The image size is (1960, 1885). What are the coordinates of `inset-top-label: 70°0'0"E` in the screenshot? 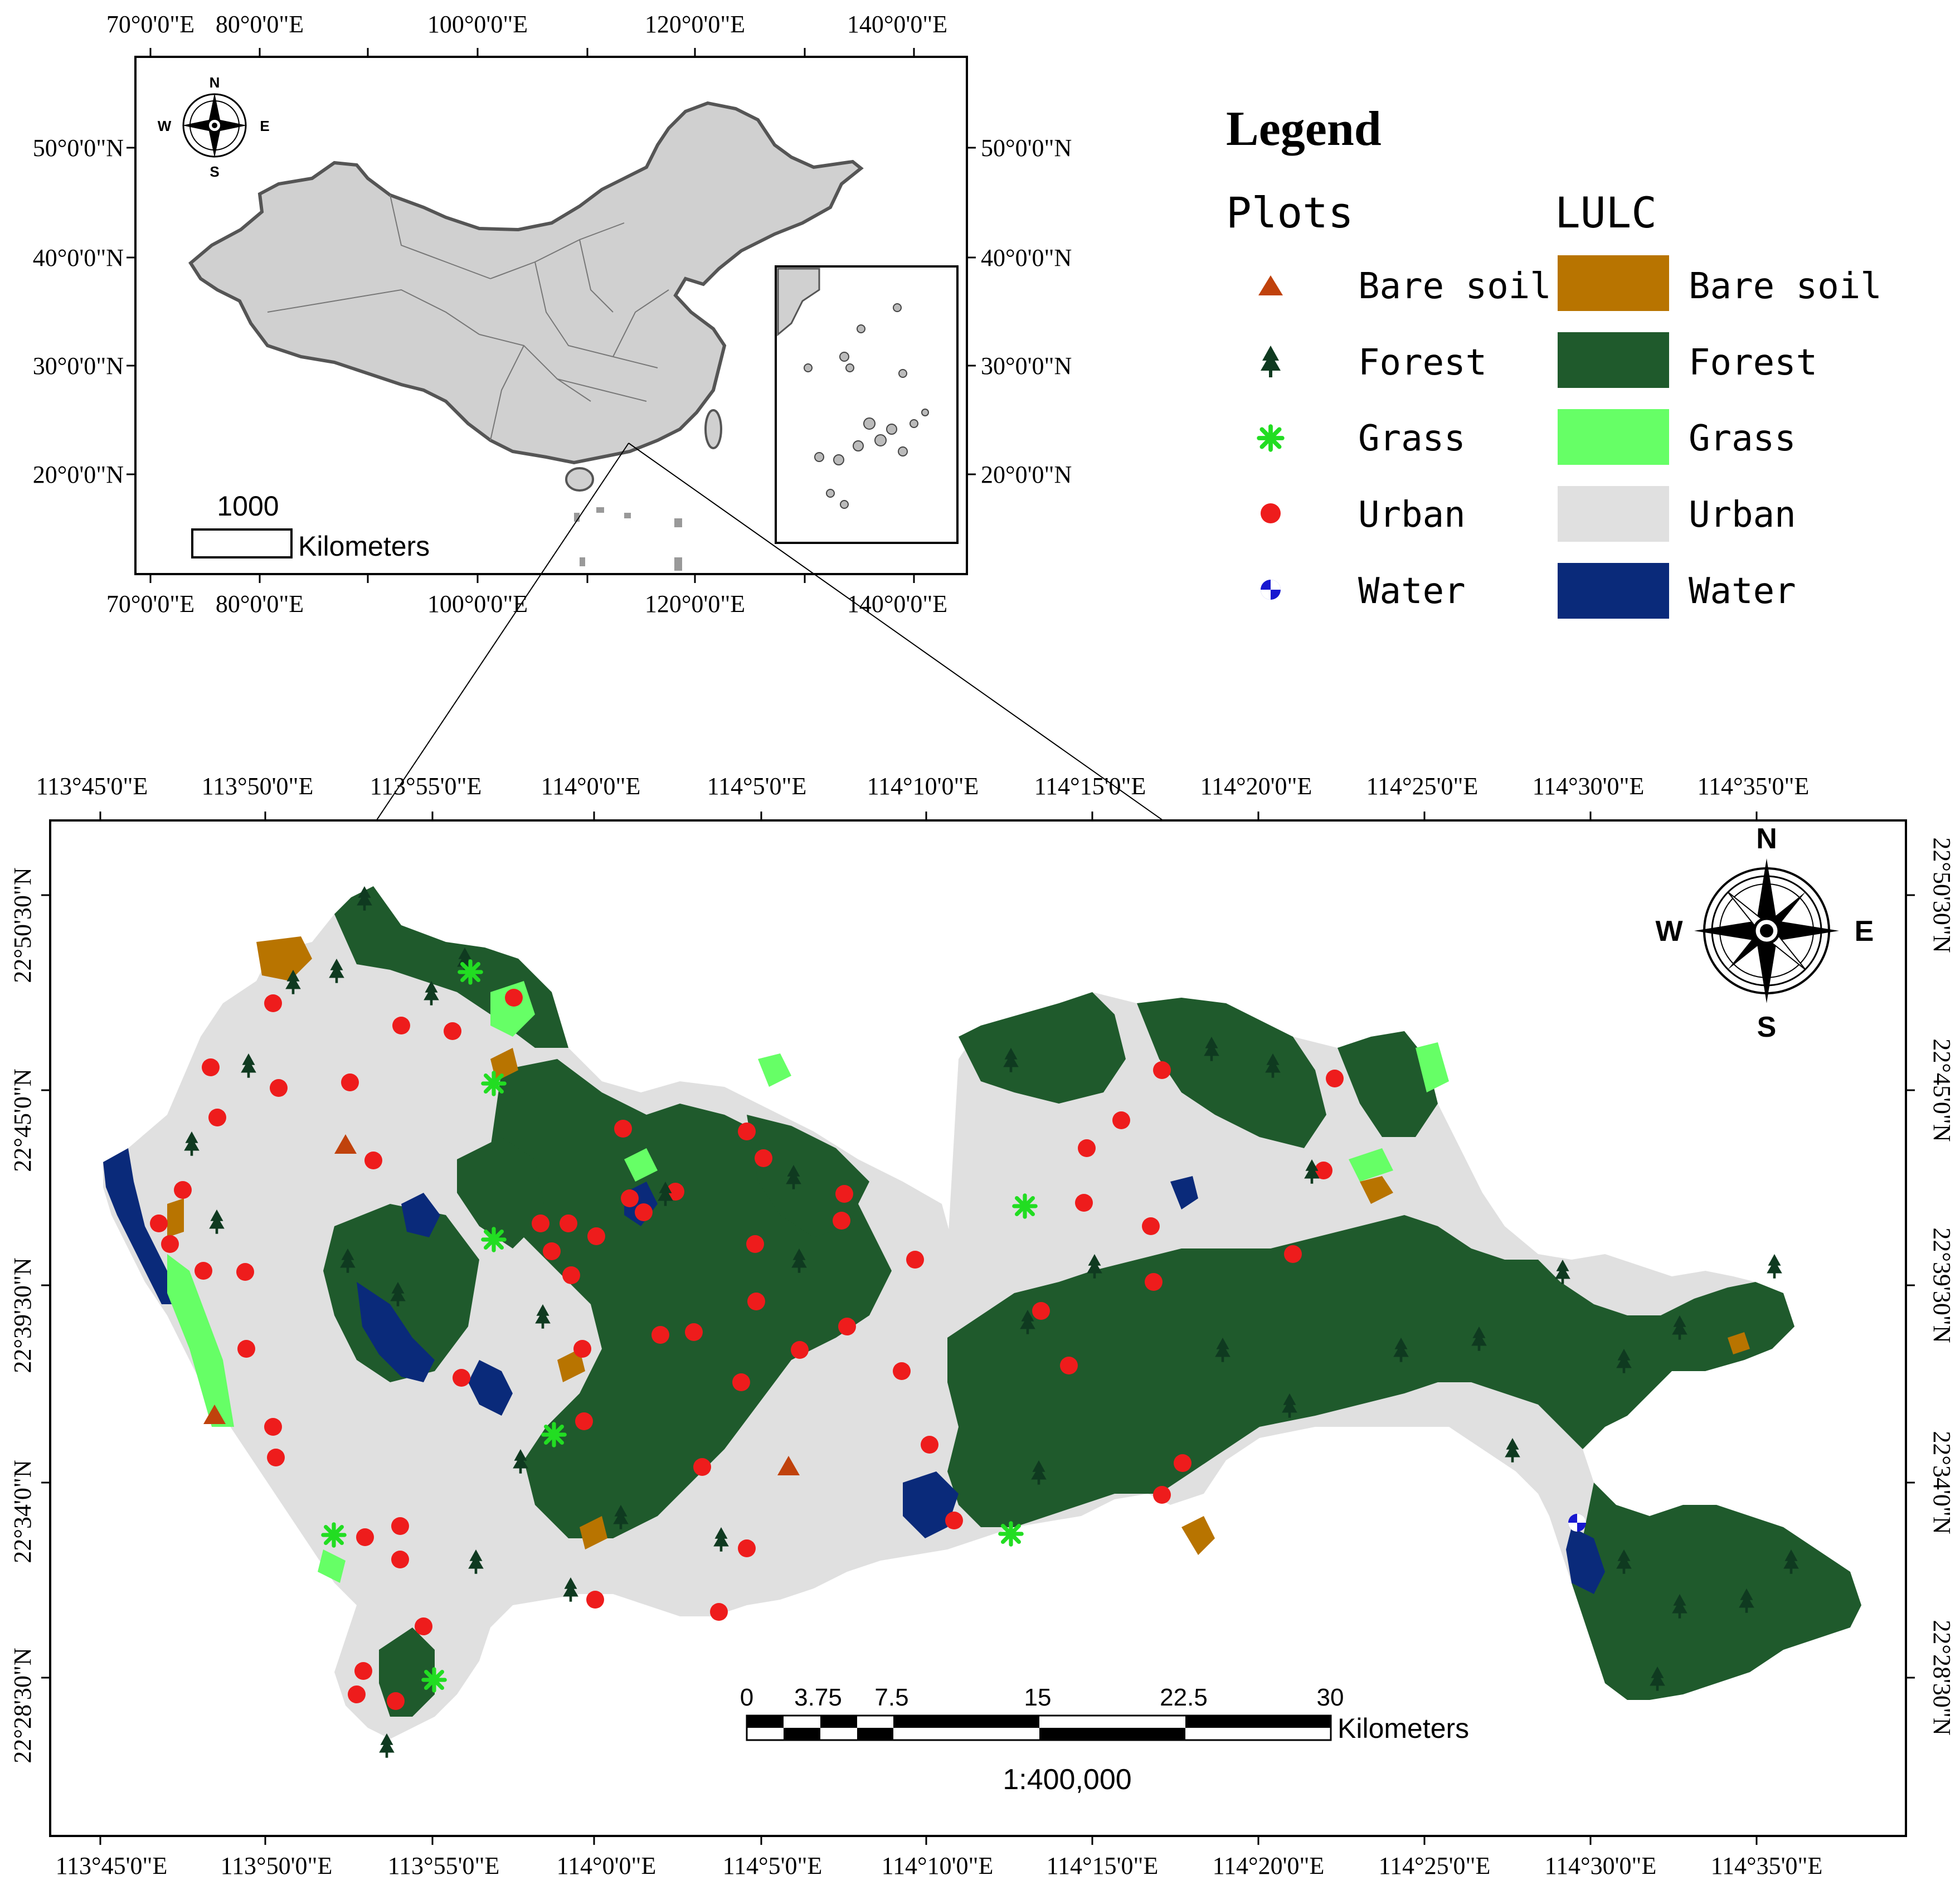 It's located at (150, 25).